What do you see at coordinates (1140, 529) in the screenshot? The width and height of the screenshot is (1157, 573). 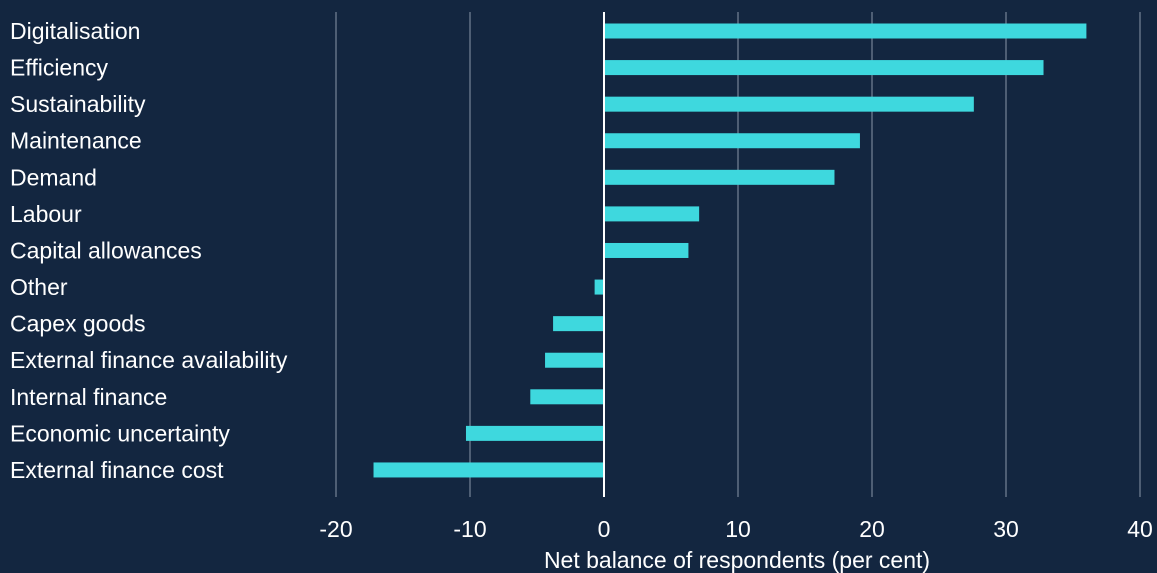 I see `x-tick-label: 40` at bounding box center [1140, 529].